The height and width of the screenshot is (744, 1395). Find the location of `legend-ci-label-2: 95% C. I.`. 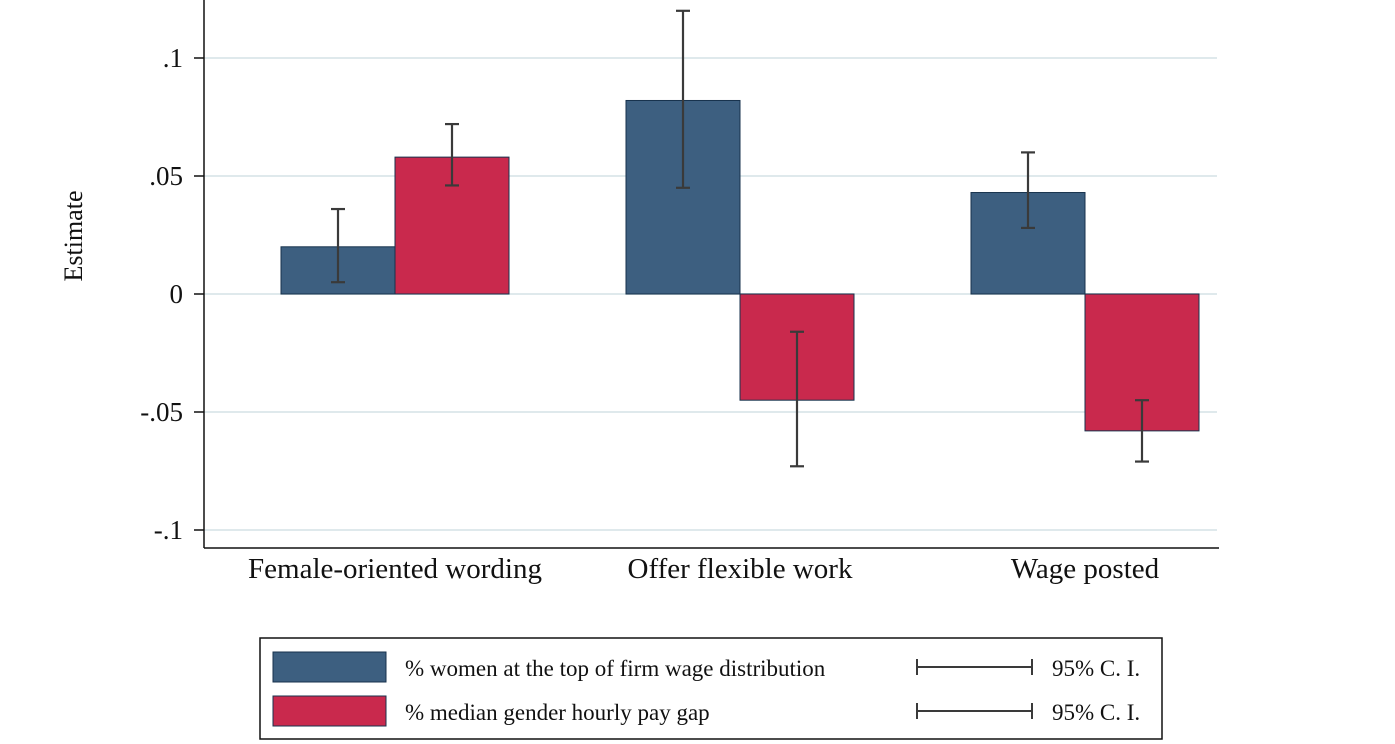

legend-ci-label-2: 95% C. I. is located at coordinates (1096, 712).